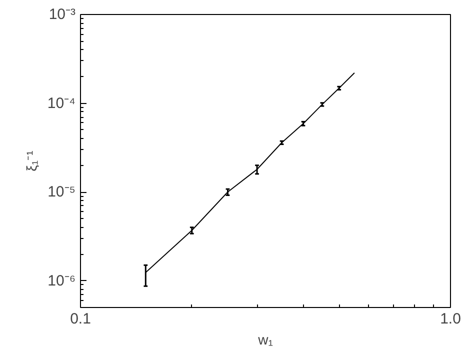 The height and width of the screenshot is (357, 474). I want to click on y-axis-title: ξ₁⁻¹, so click(31, 161).